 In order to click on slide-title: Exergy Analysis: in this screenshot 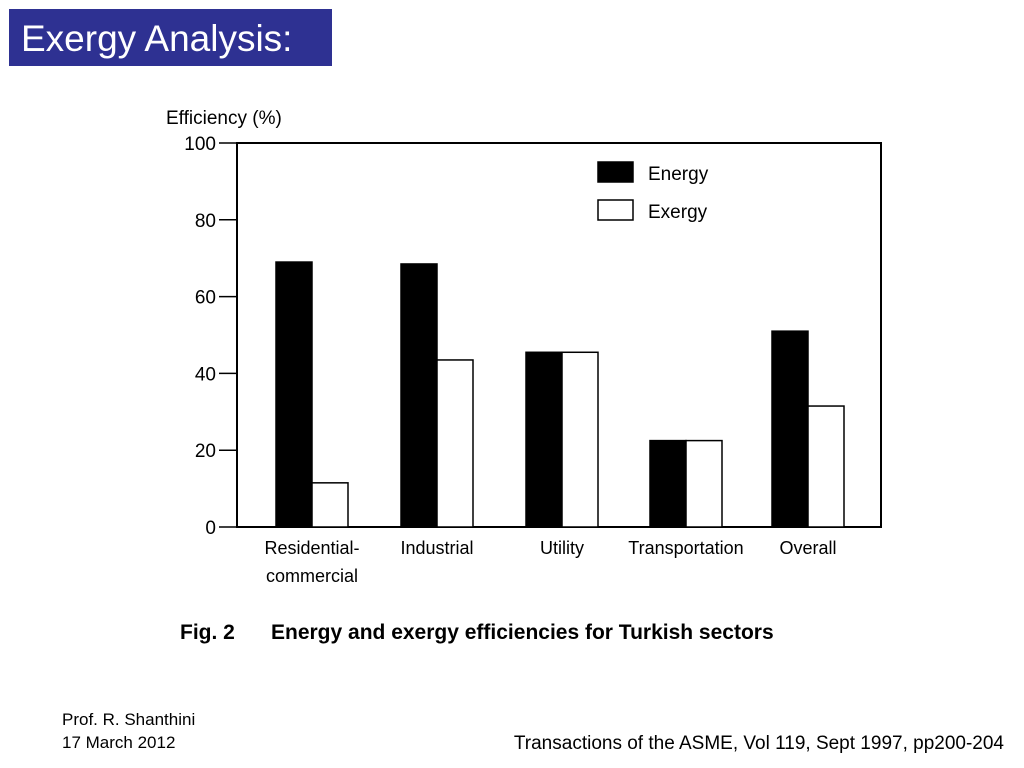, I will do `click(157, 38)`.